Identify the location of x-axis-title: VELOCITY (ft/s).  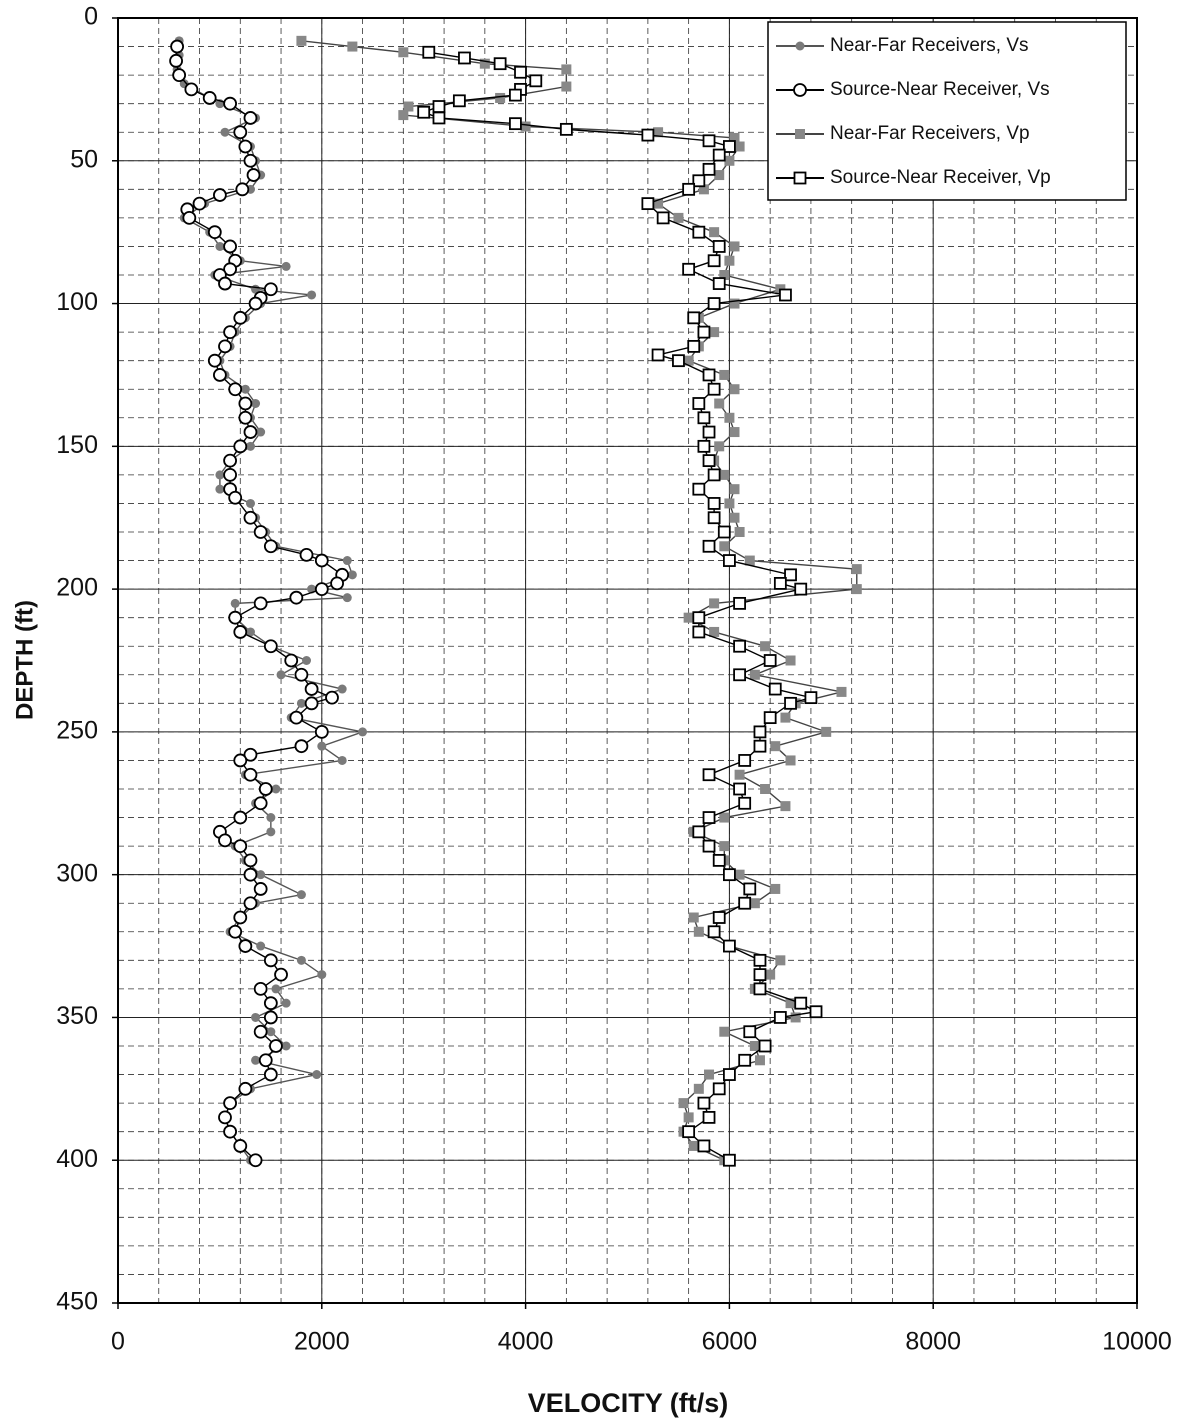
(628, 1403).